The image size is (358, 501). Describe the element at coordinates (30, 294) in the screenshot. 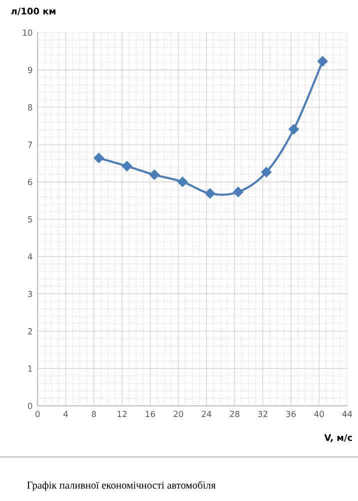

I see `y-tick-label: 3` at that location.